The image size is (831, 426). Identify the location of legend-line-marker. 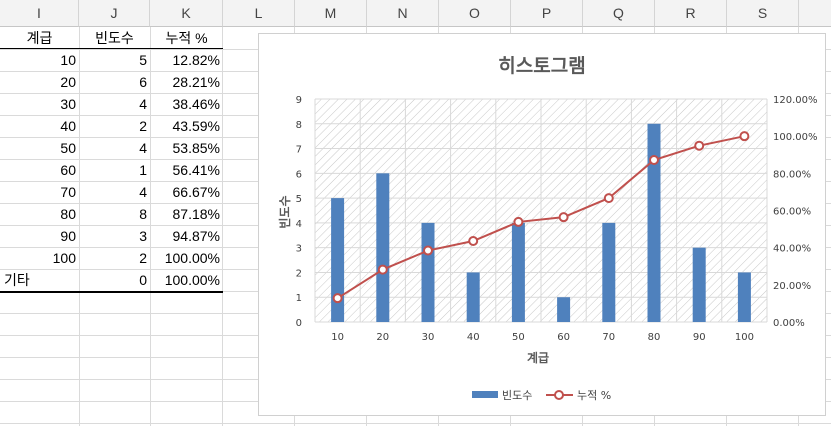
(559, 395).